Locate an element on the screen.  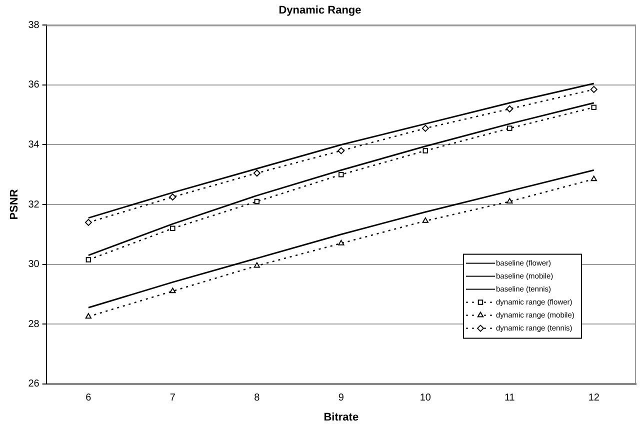
y-axis-title: PSNR is located at coordinates (14, 204).